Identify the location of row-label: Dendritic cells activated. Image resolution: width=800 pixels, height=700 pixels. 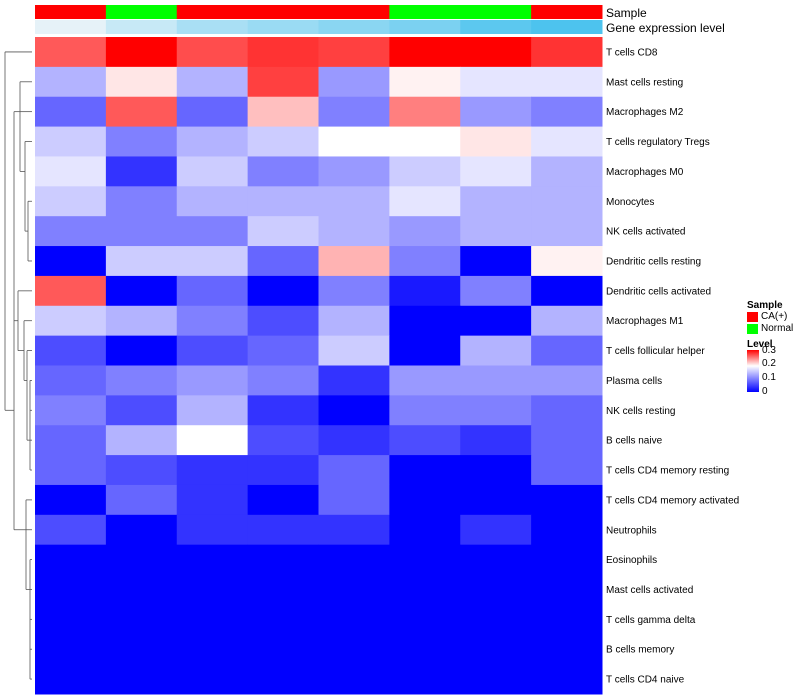
(658, 291).